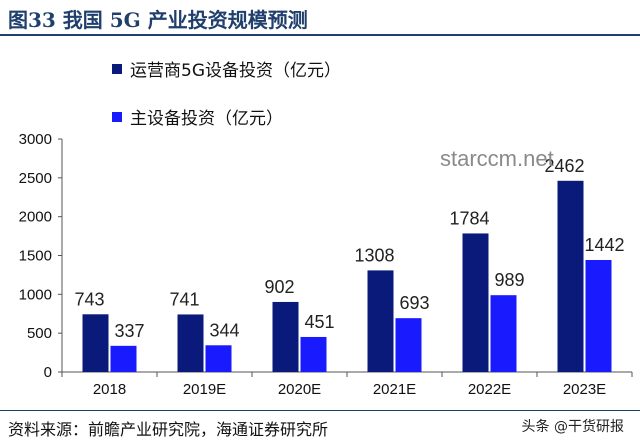 Image resolution: width=640 pixels, height=447 pixels. Describe the element at coordinates (184, 299) in the screenshot. I see `data-label-series-1: 741` at that location.